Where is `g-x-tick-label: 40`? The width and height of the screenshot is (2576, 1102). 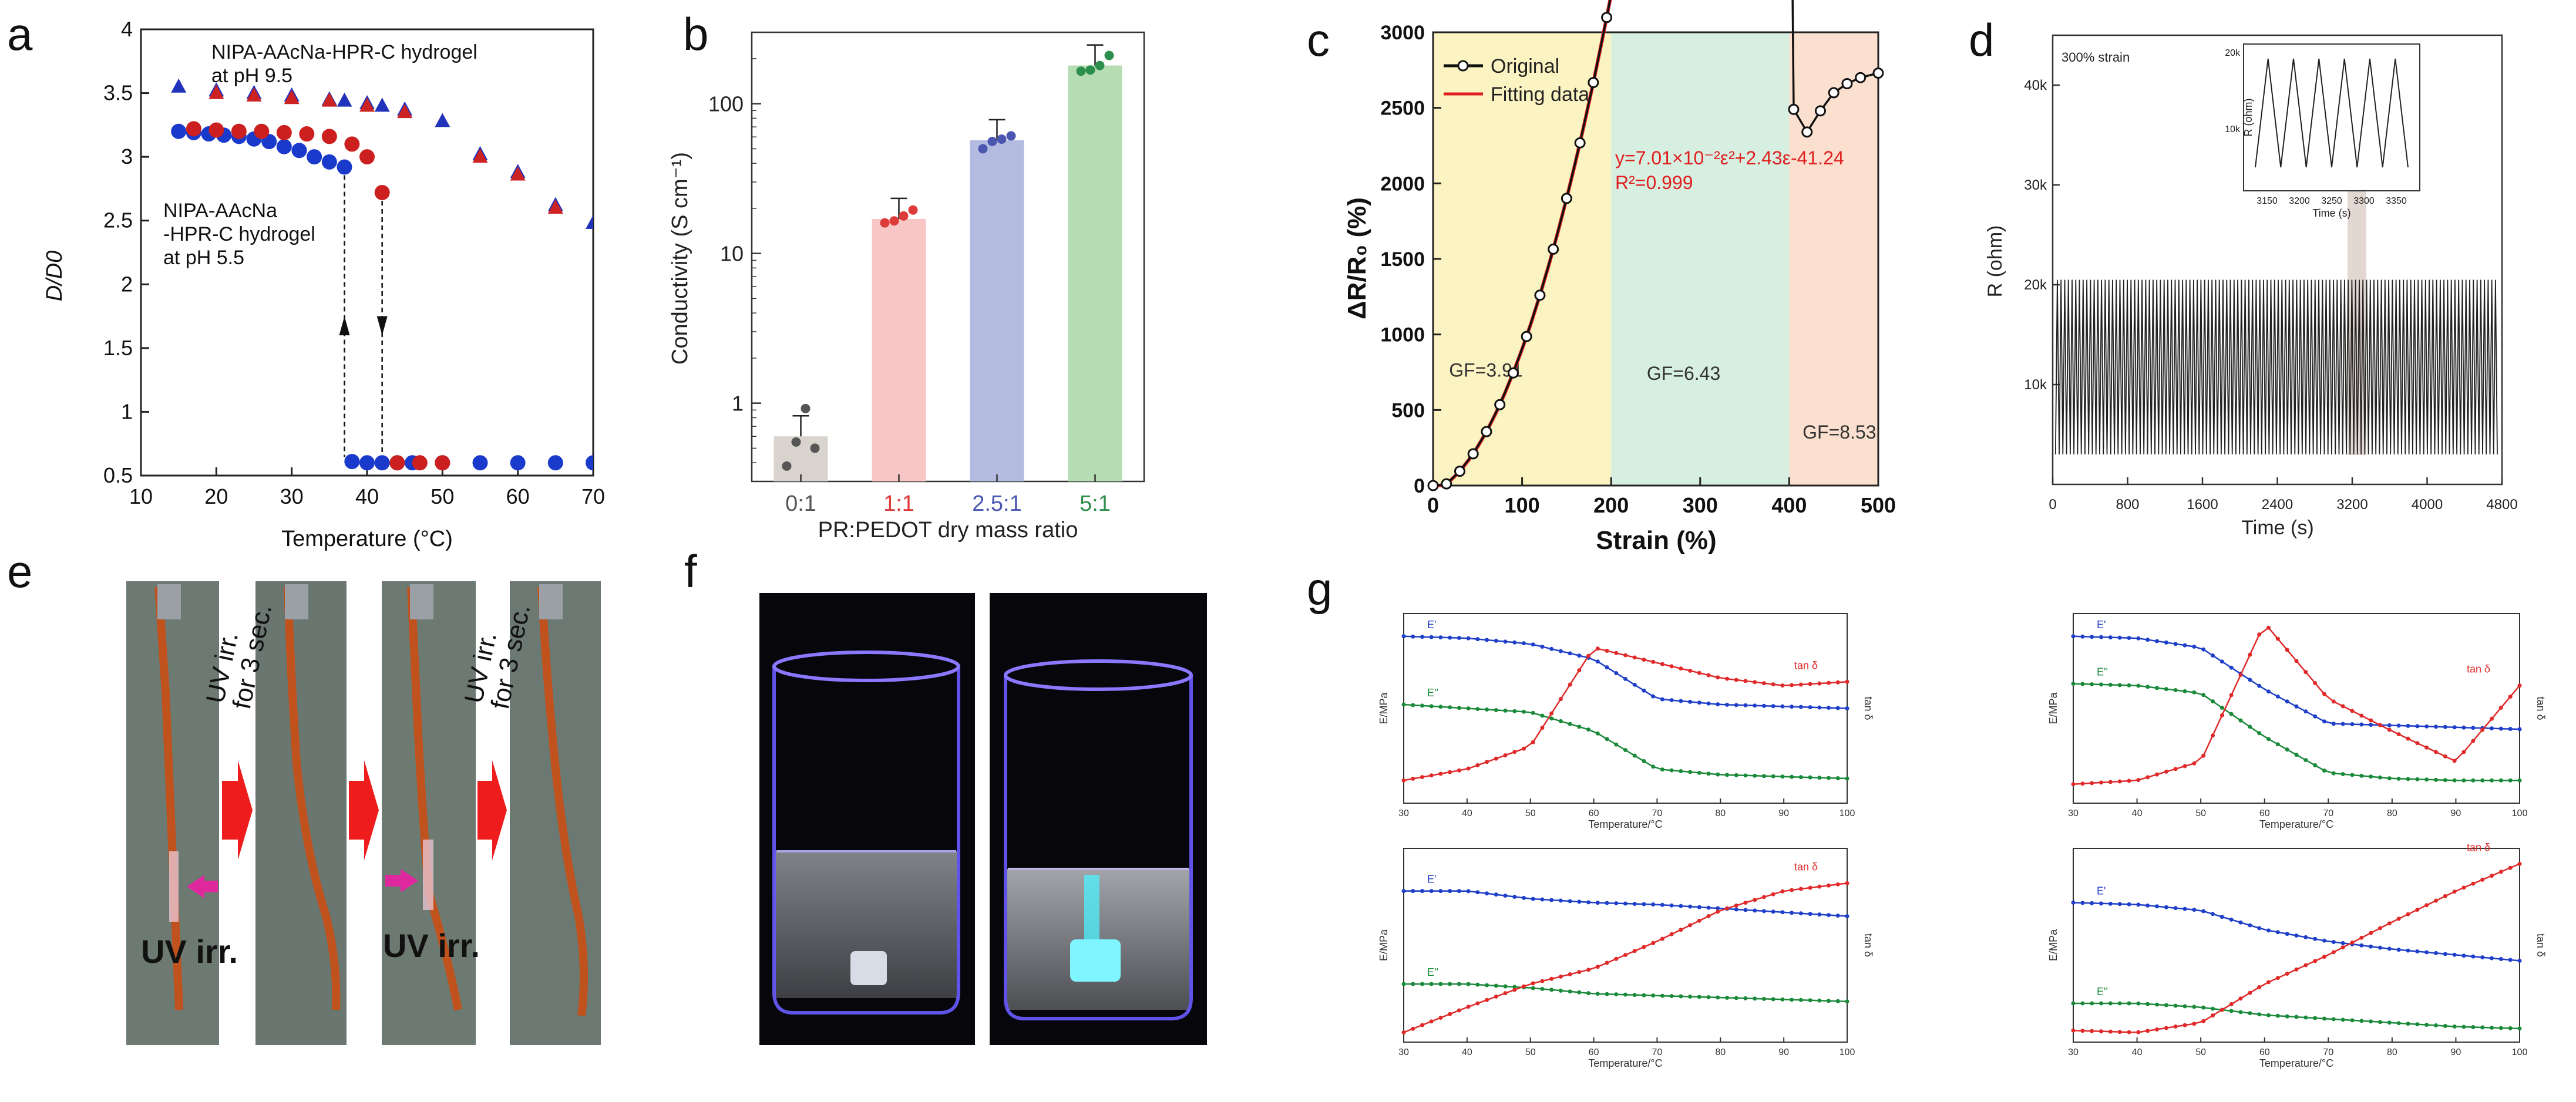
g-x-tick-label: 40 is located at coordinates (2137, 813).